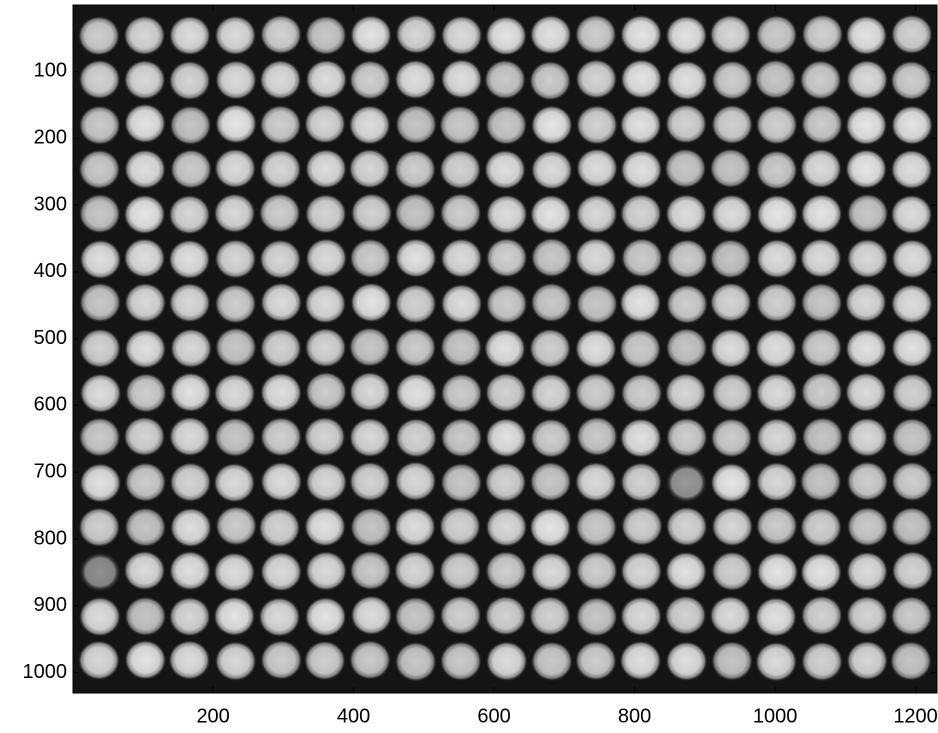 The height and width of the screenshot is (733, 938). I want to click on y-tick-label: 300, so click(50, 204).